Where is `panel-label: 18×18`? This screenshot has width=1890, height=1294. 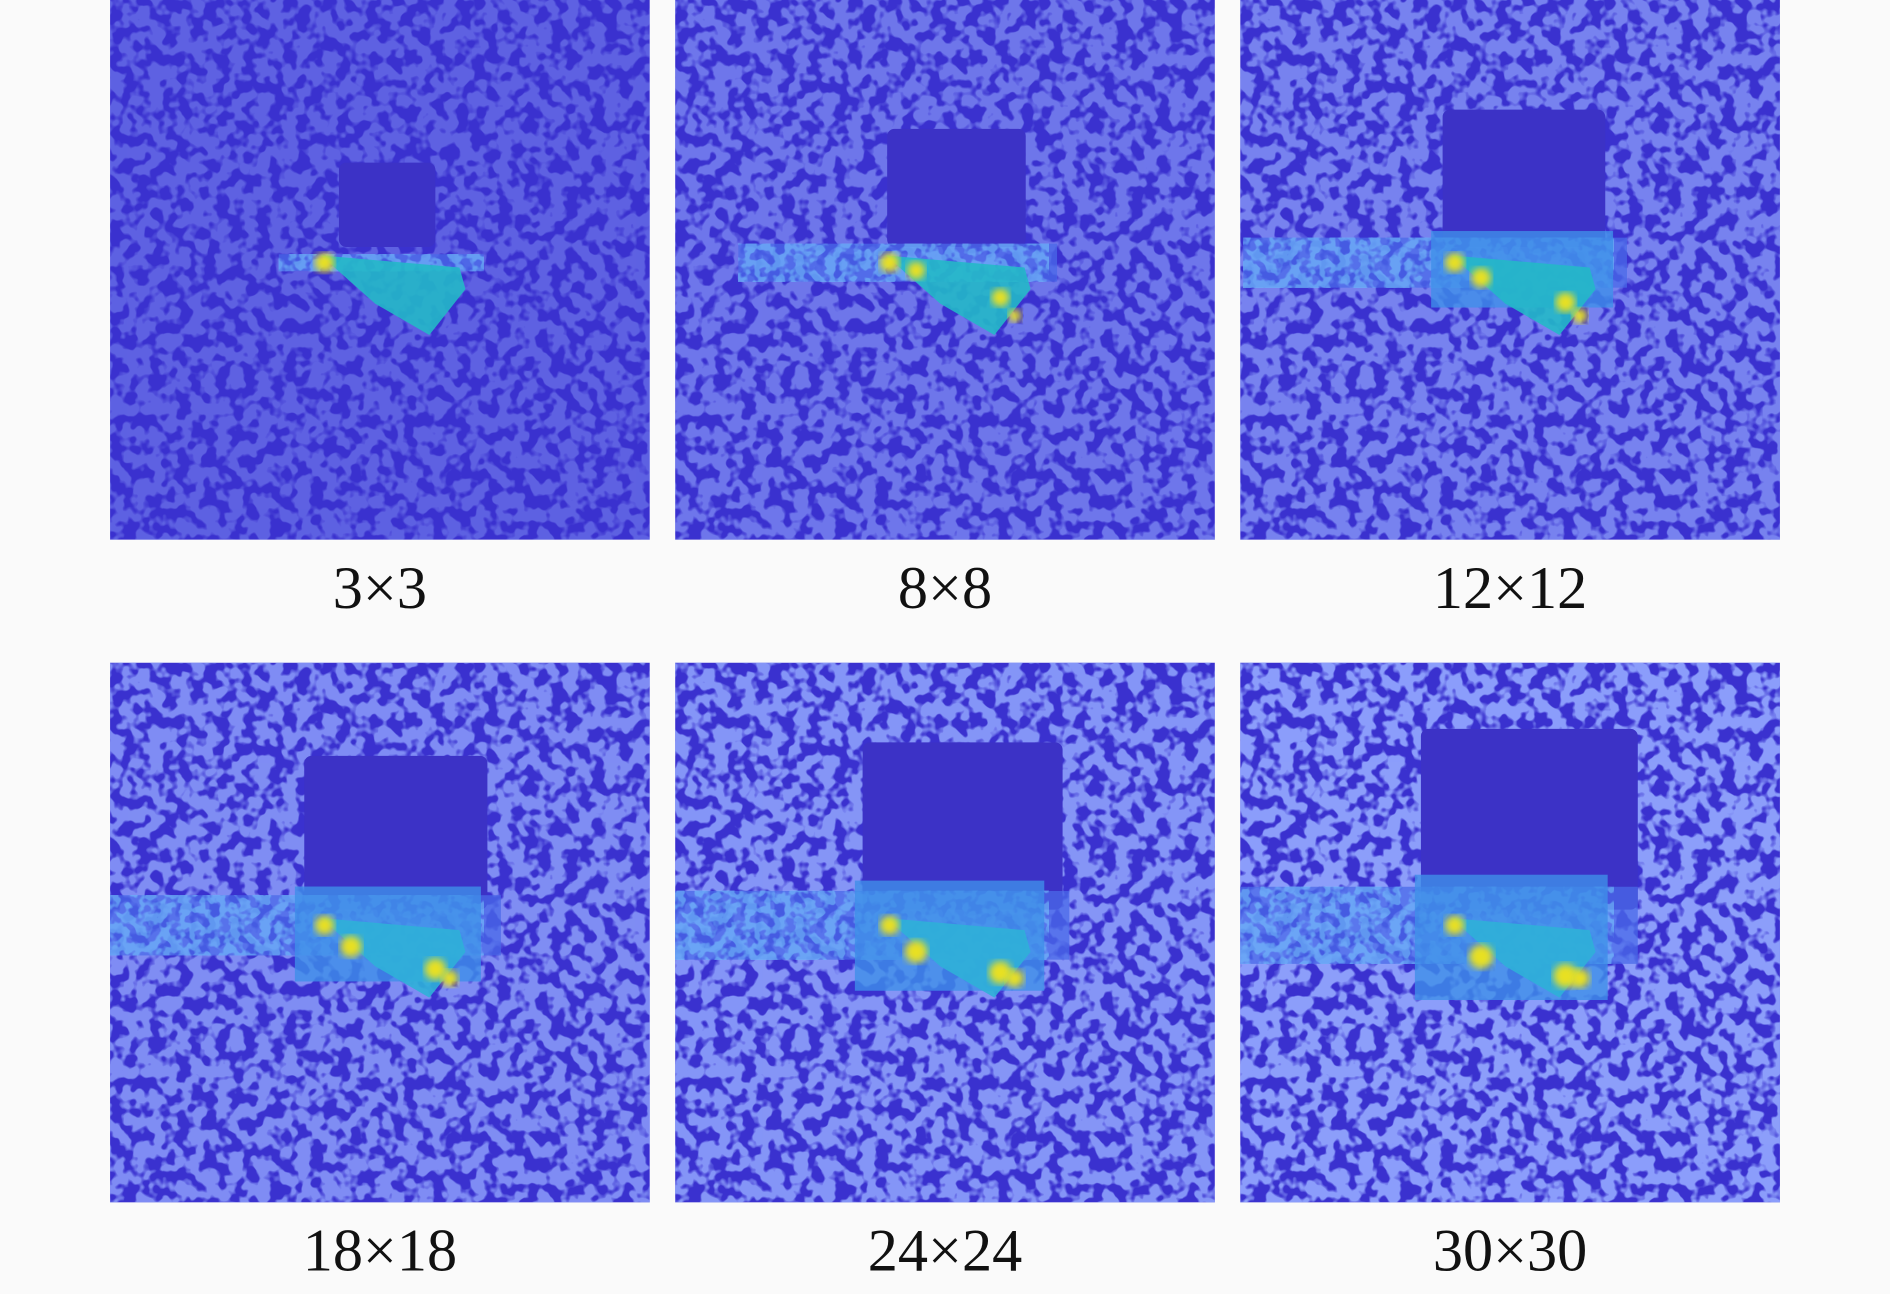 panel-label: 18×18 is located at coordinates (380, 1250).